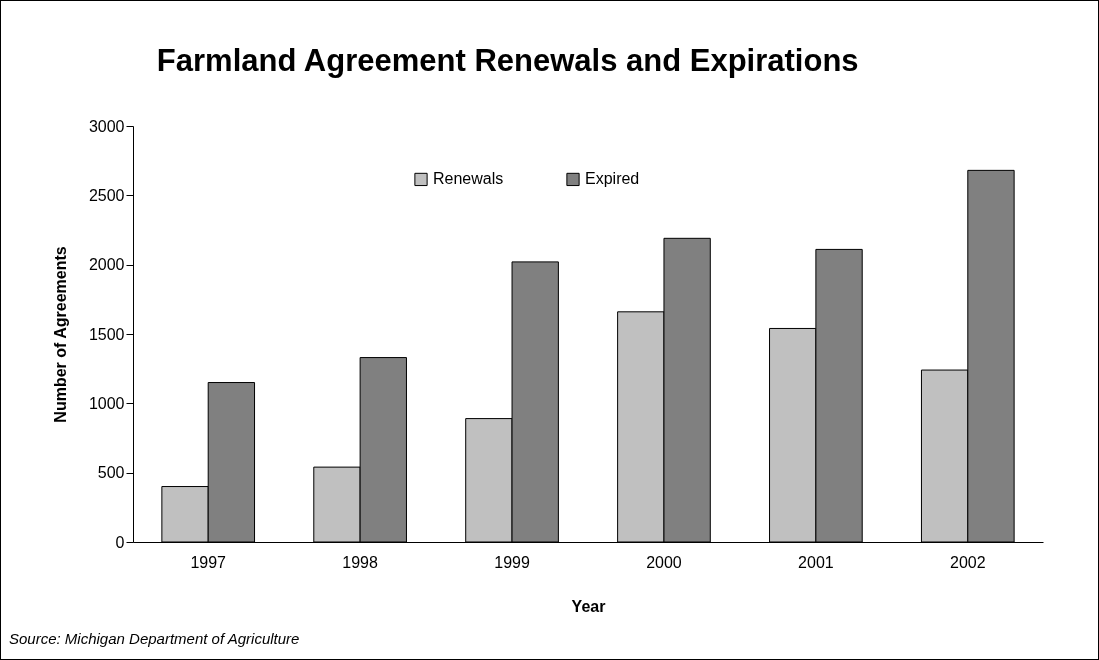  What do you see at coordinates (106, 195) in the screenshot?
I see `y-tick-label: 2500` at bounding box center [106, 195].